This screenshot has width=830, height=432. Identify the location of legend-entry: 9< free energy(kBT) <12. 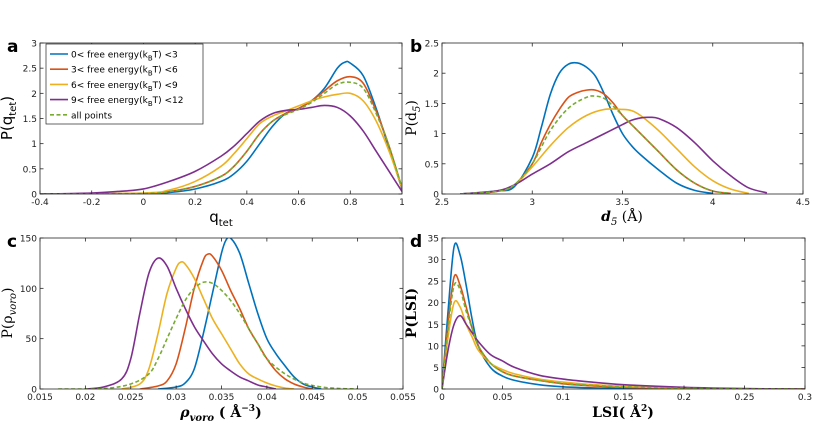
(127, 102).